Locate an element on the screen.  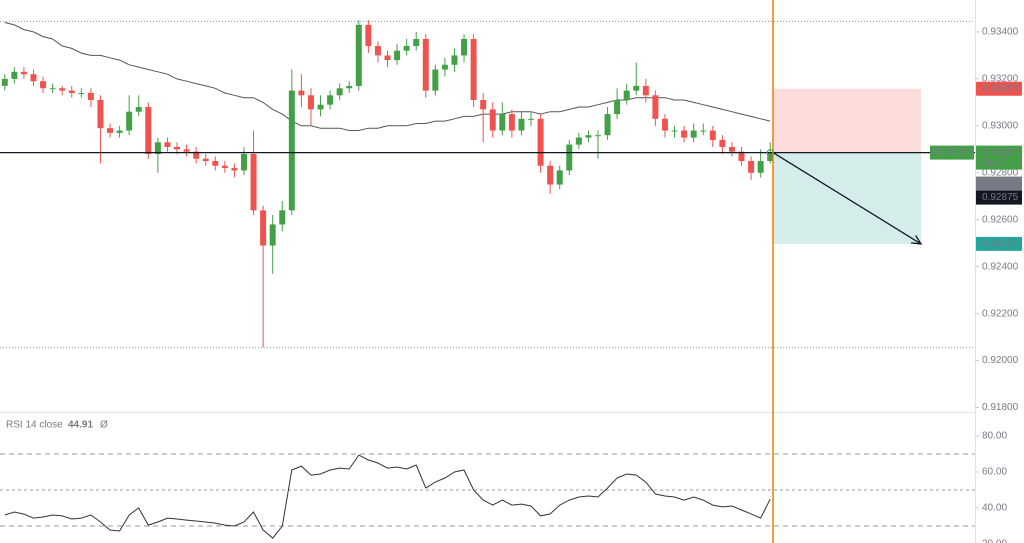
symbol-box is located at coordinates (952, 152).